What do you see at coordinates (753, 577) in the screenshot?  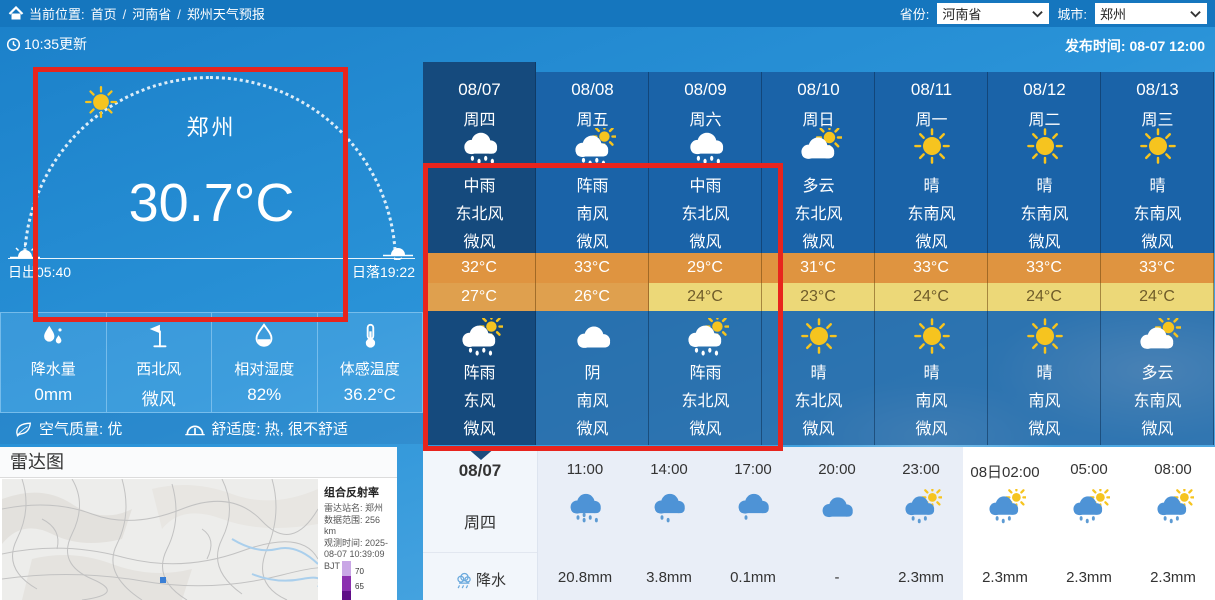 I see `hourly-precip-value: 0.1mm` at bounding box center [753, 577].